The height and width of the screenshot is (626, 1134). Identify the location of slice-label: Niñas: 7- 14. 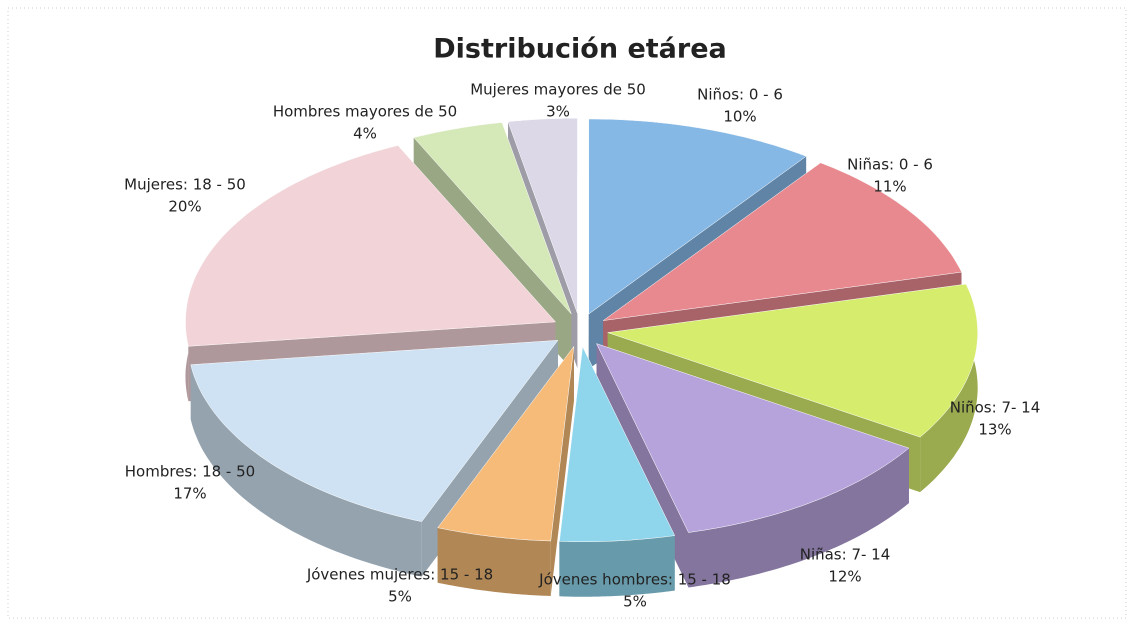
(845, 555).